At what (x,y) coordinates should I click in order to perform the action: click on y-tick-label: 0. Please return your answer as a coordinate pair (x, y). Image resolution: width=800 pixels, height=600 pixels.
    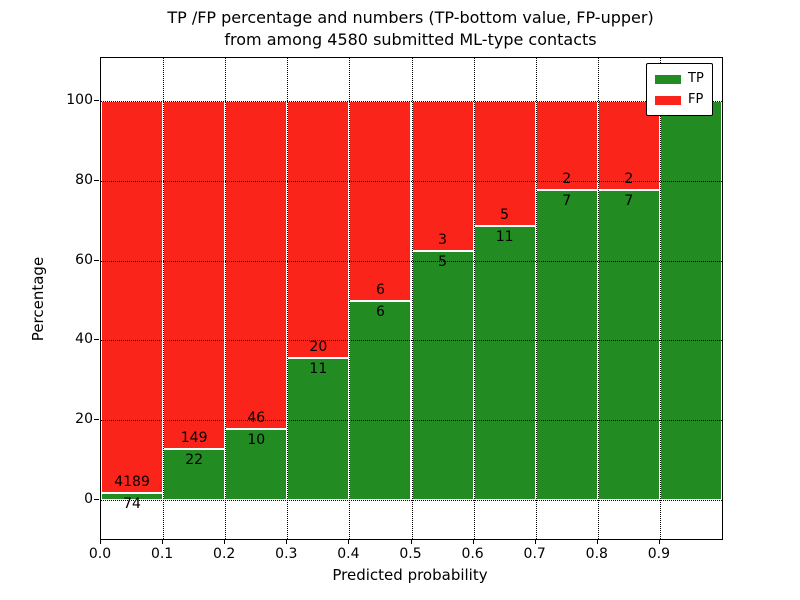
    Looking at the image, I should click on (88, 499).